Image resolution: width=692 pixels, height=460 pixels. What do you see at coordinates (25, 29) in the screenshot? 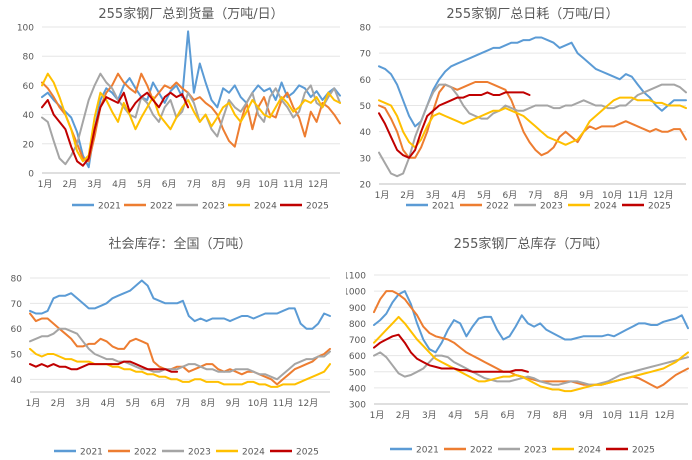
I see `y-tick-label: 100` at bounding box center [25, 29].